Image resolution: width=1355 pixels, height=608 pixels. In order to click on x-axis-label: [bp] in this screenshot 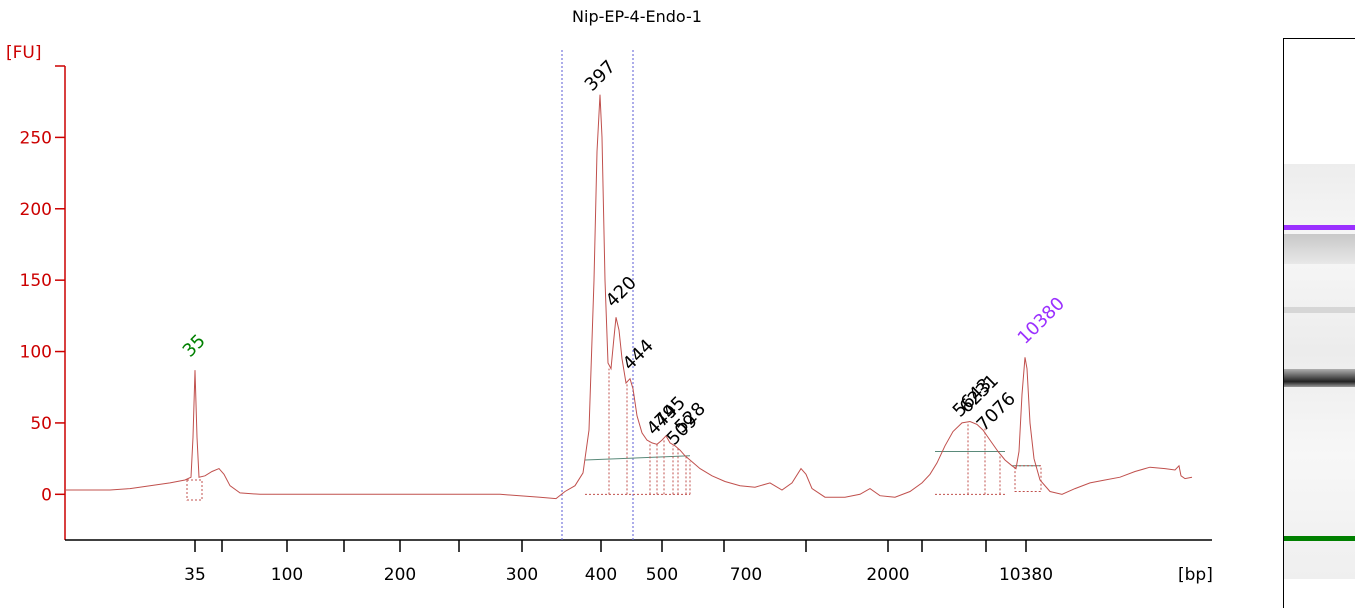, I will do `click(1195, 575)`.